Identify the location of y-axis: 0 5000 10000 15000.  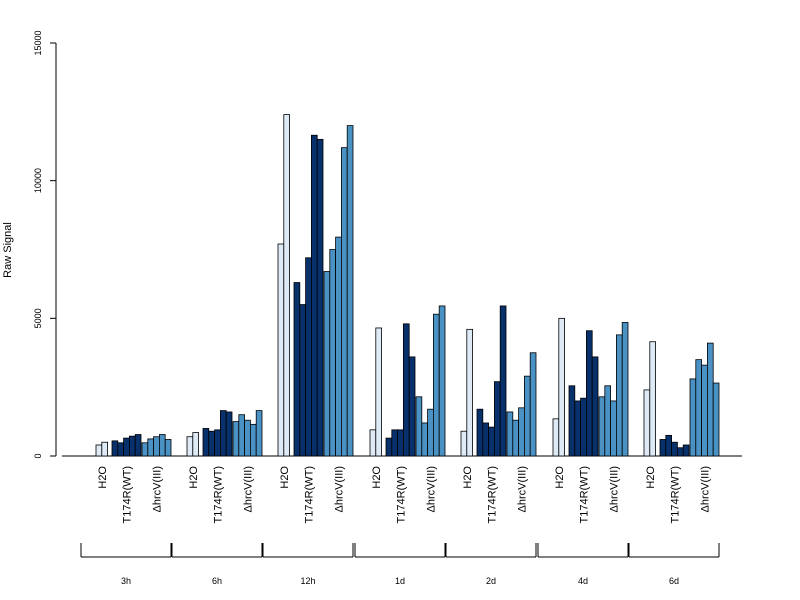
(45, 244).